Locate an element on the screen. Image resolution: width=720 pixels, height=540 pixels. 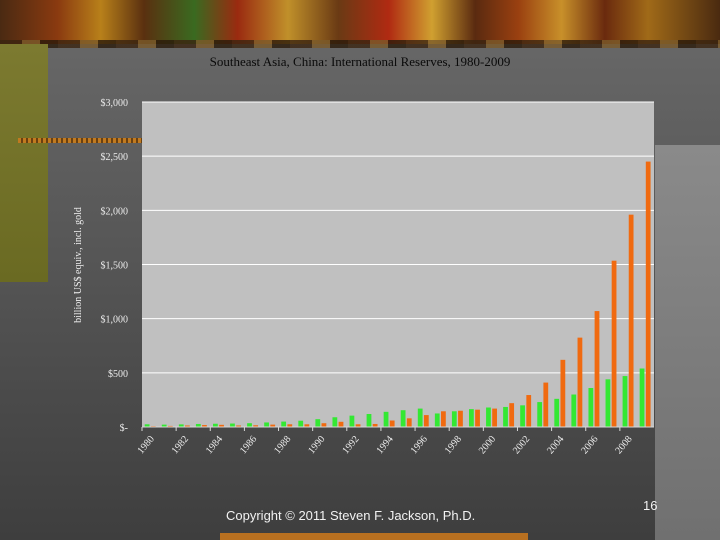
x-tick-label: 1980 is located at coordinates (146, 445).